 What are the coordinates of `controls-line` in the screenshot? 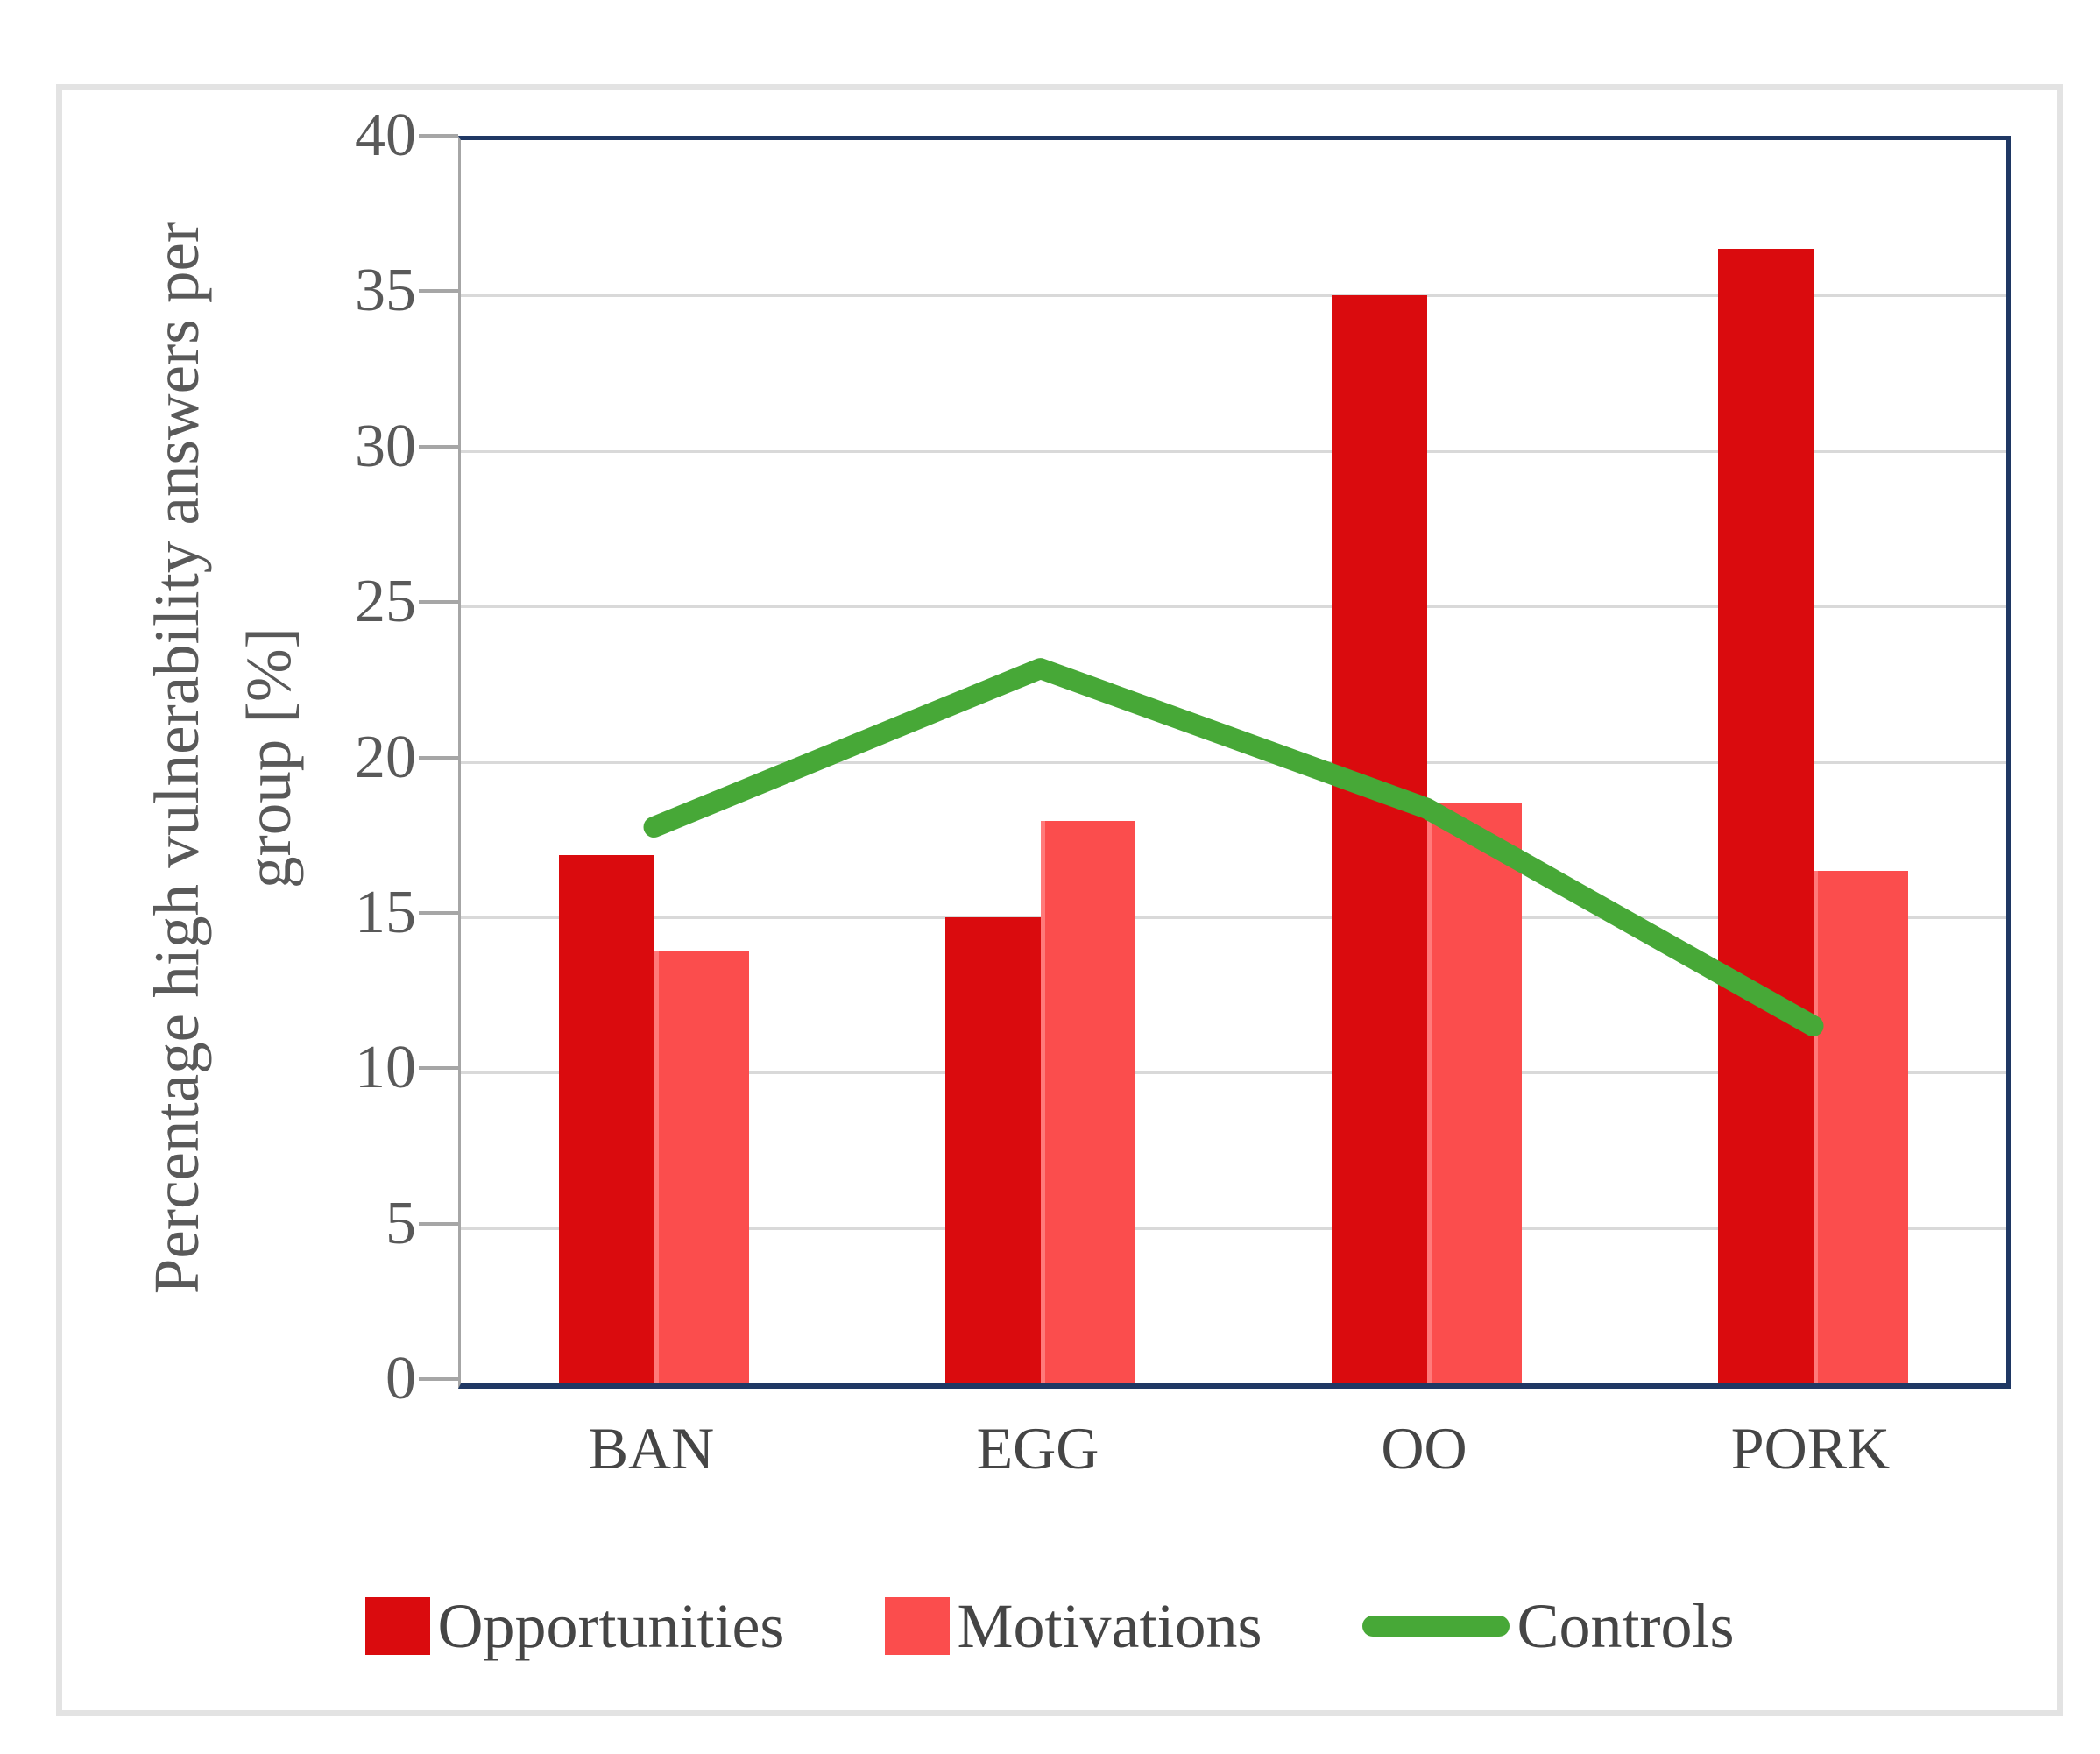 It's located at (1233, 847).